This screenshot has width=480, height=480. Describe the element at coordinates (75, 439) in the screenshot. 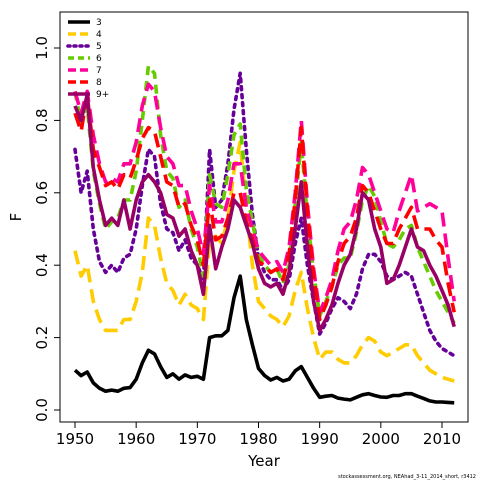

I see `x-tick-label: 1950` at that location.